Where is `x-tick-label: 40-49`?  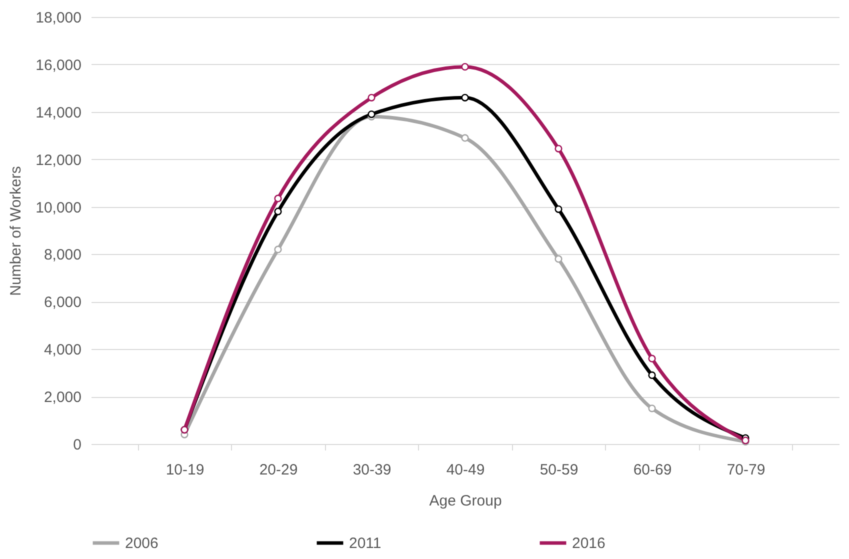 x-tick-label: 40-49 is located at coordinates (465, 470).